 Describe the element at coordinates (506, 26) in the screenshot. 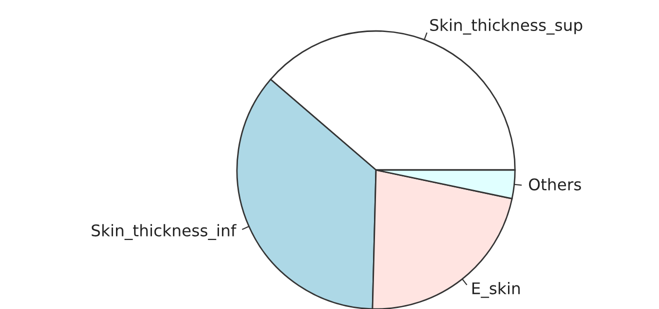

I see `slice-label: Skin_thickness_sup` at that location.